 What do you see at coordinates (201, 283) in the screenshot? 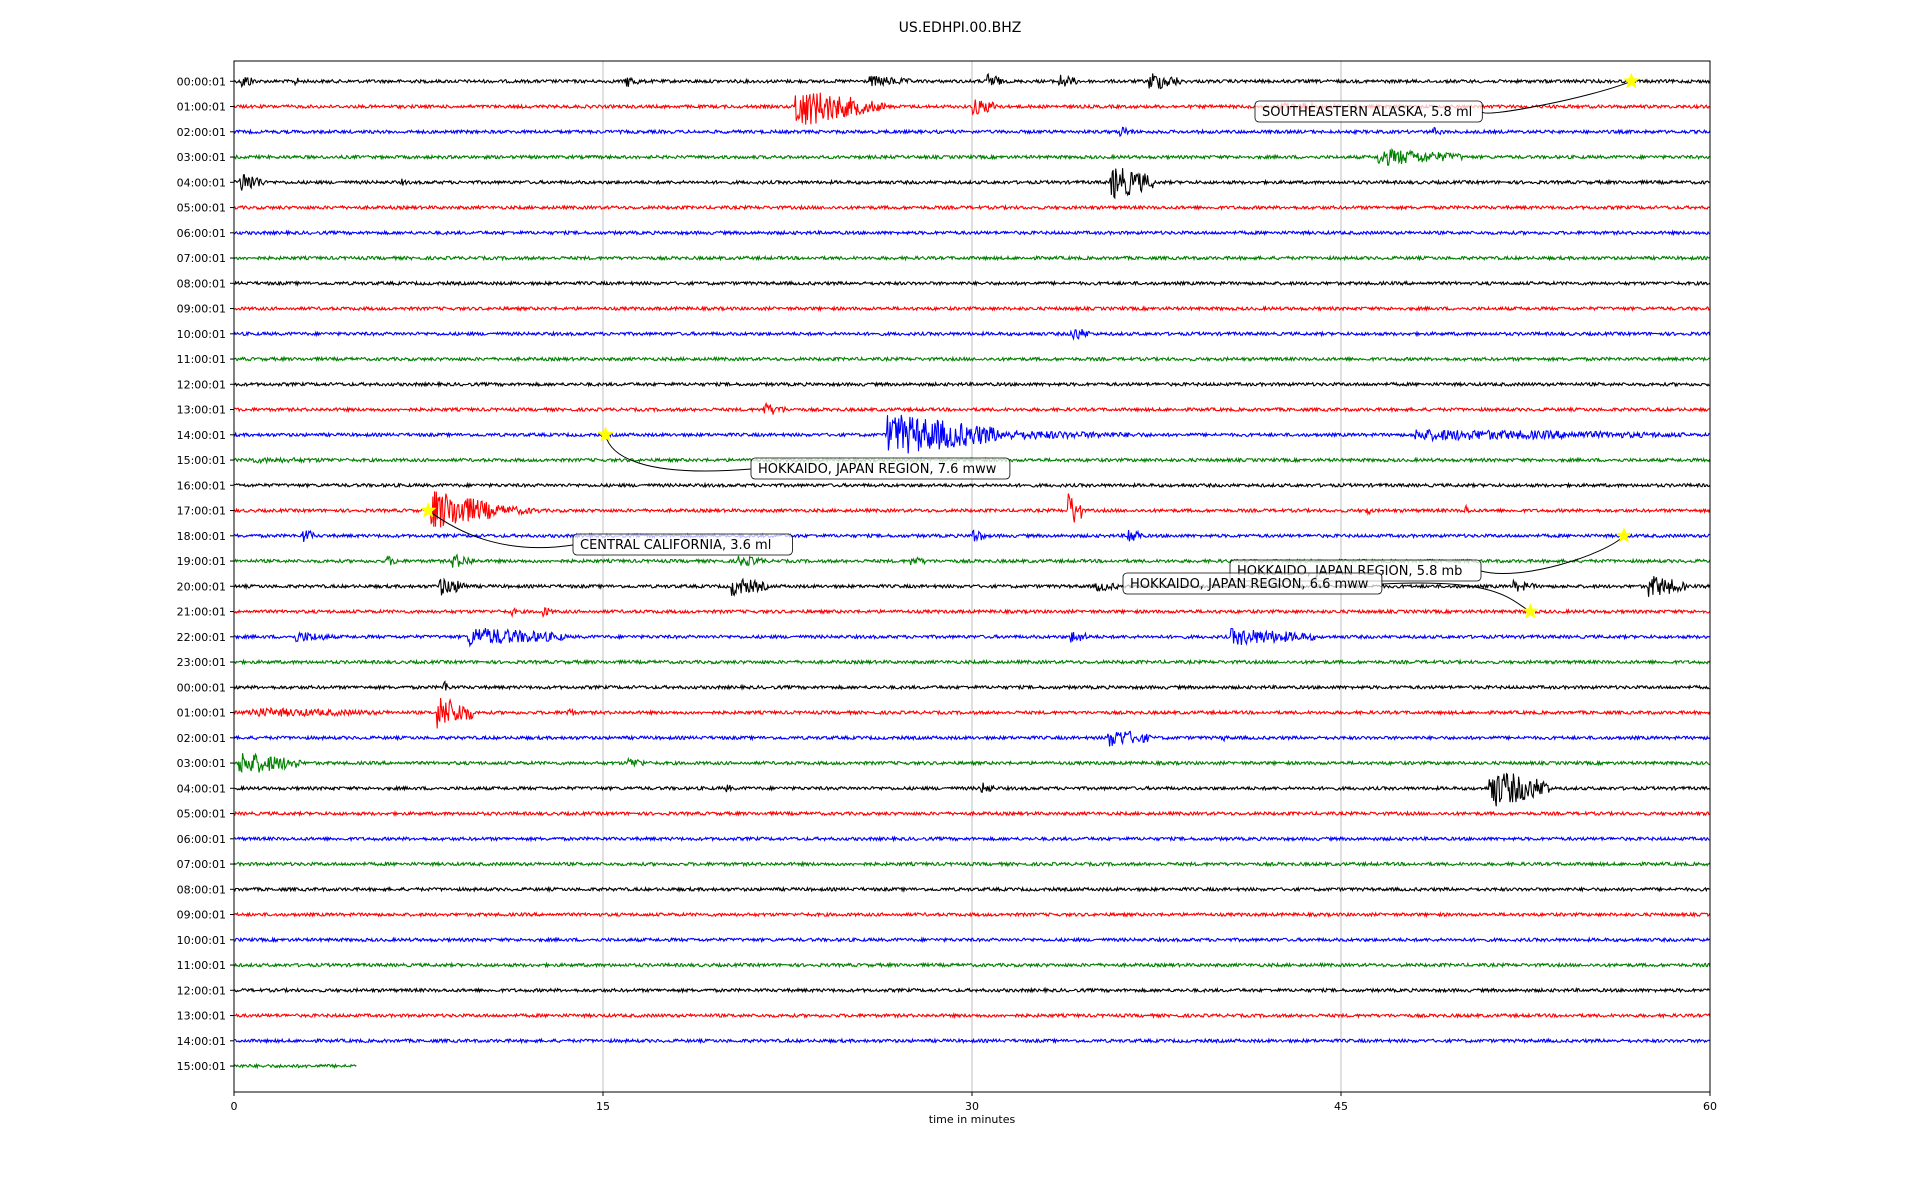
I see `row-label-8: 08:00:01` at bounding box center [201, 283].